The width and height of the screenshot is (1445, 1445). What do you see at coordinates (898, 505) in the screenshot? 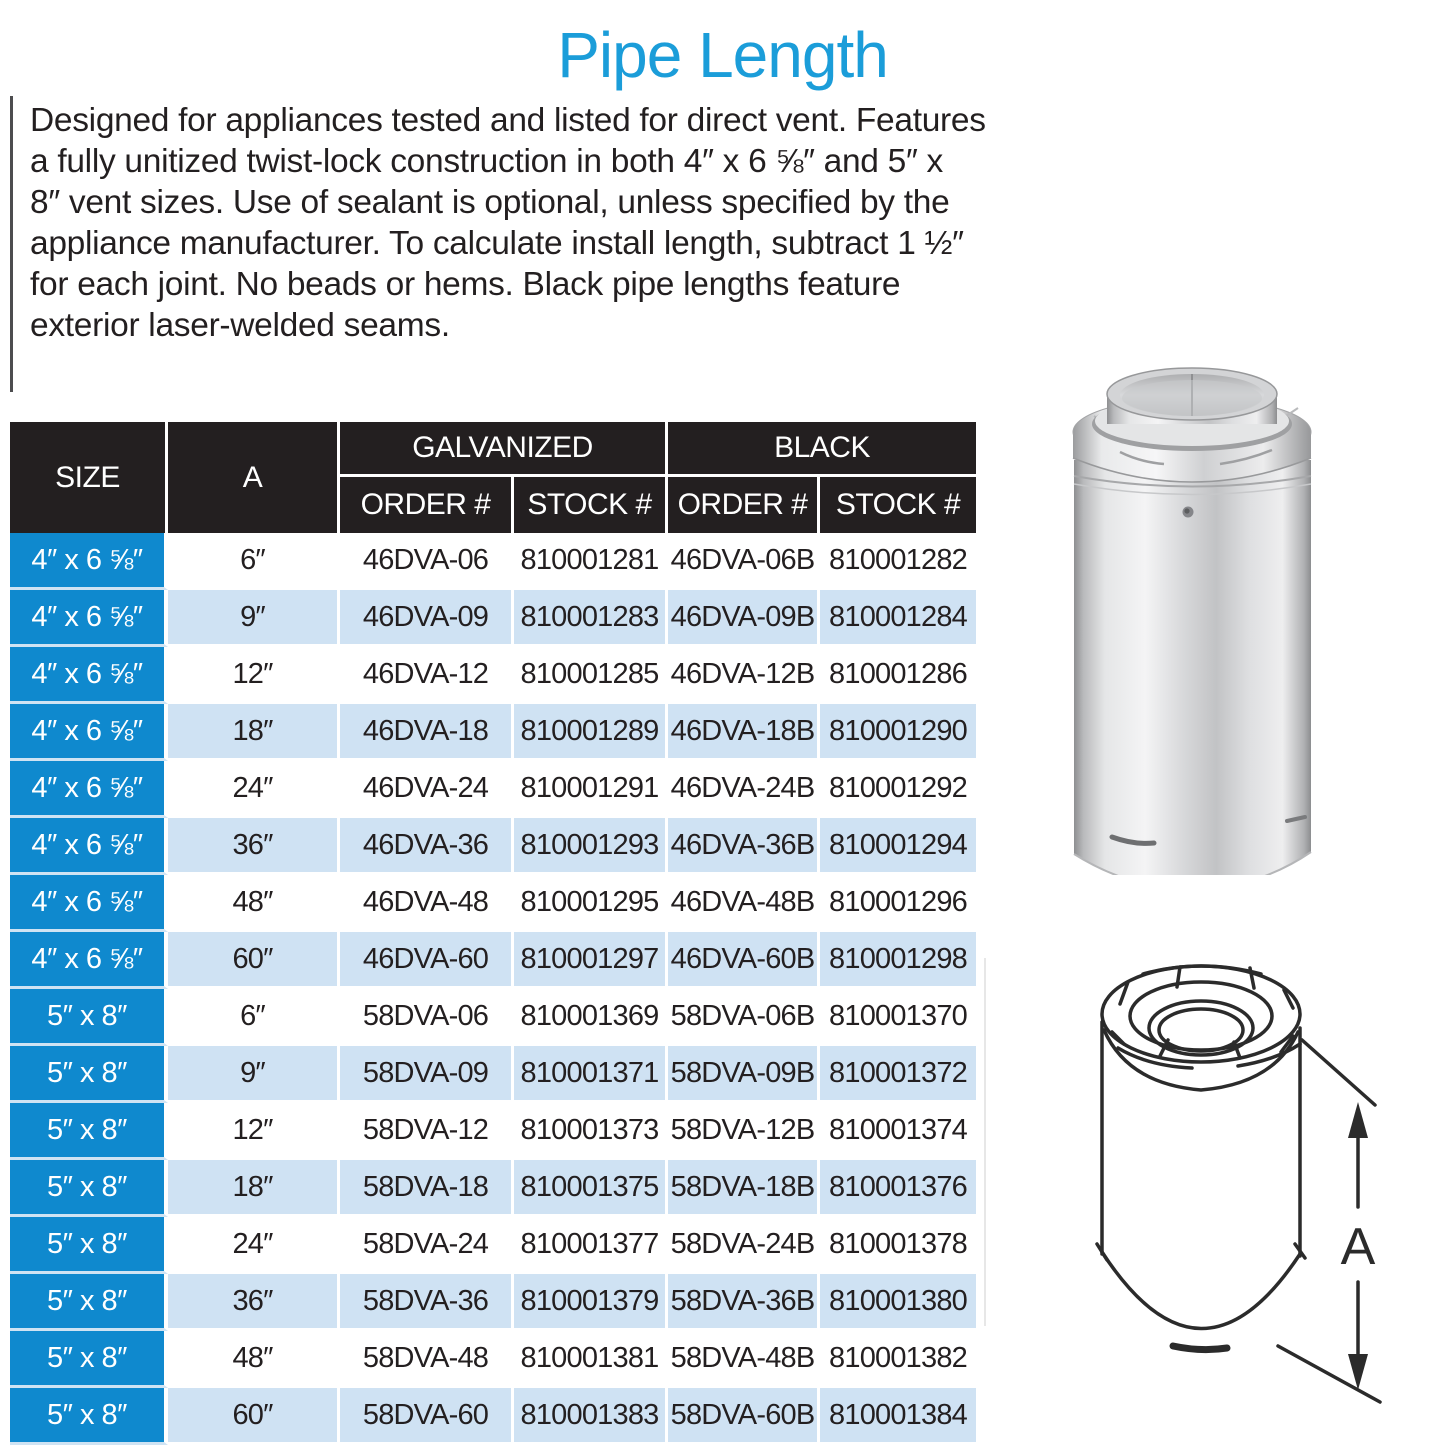
I see `header-black-stock: STOCK #` at bounding box center [898, 505].